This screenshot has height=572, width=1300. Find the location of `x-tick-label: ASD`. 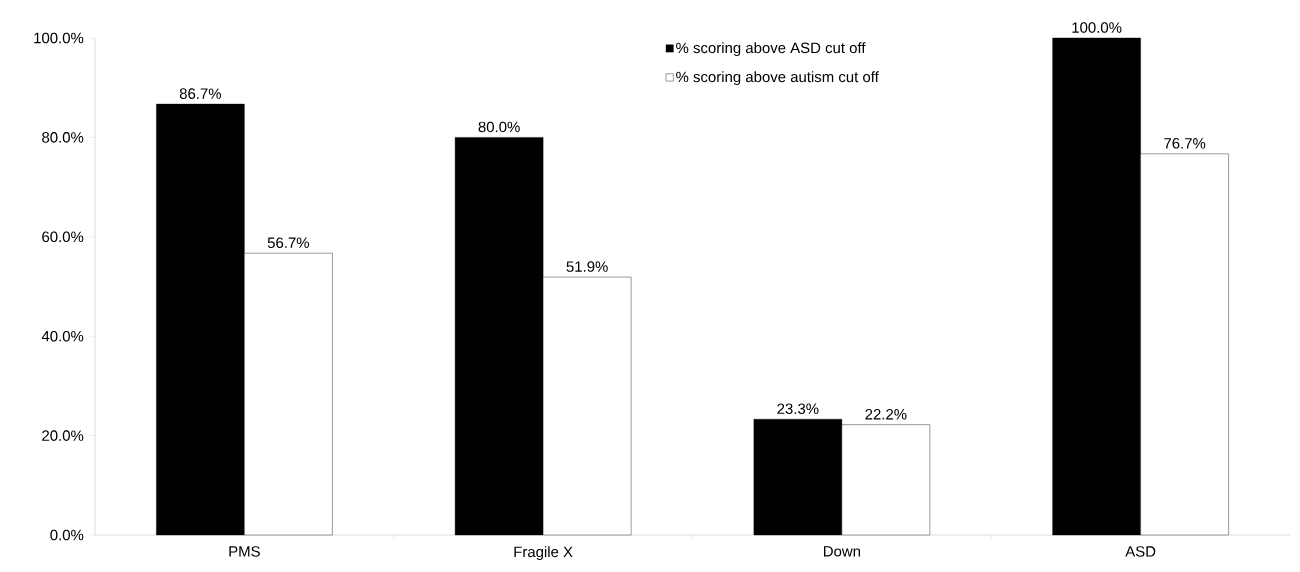

x-tick-label: ASD is located at coordinates (1140, 551).